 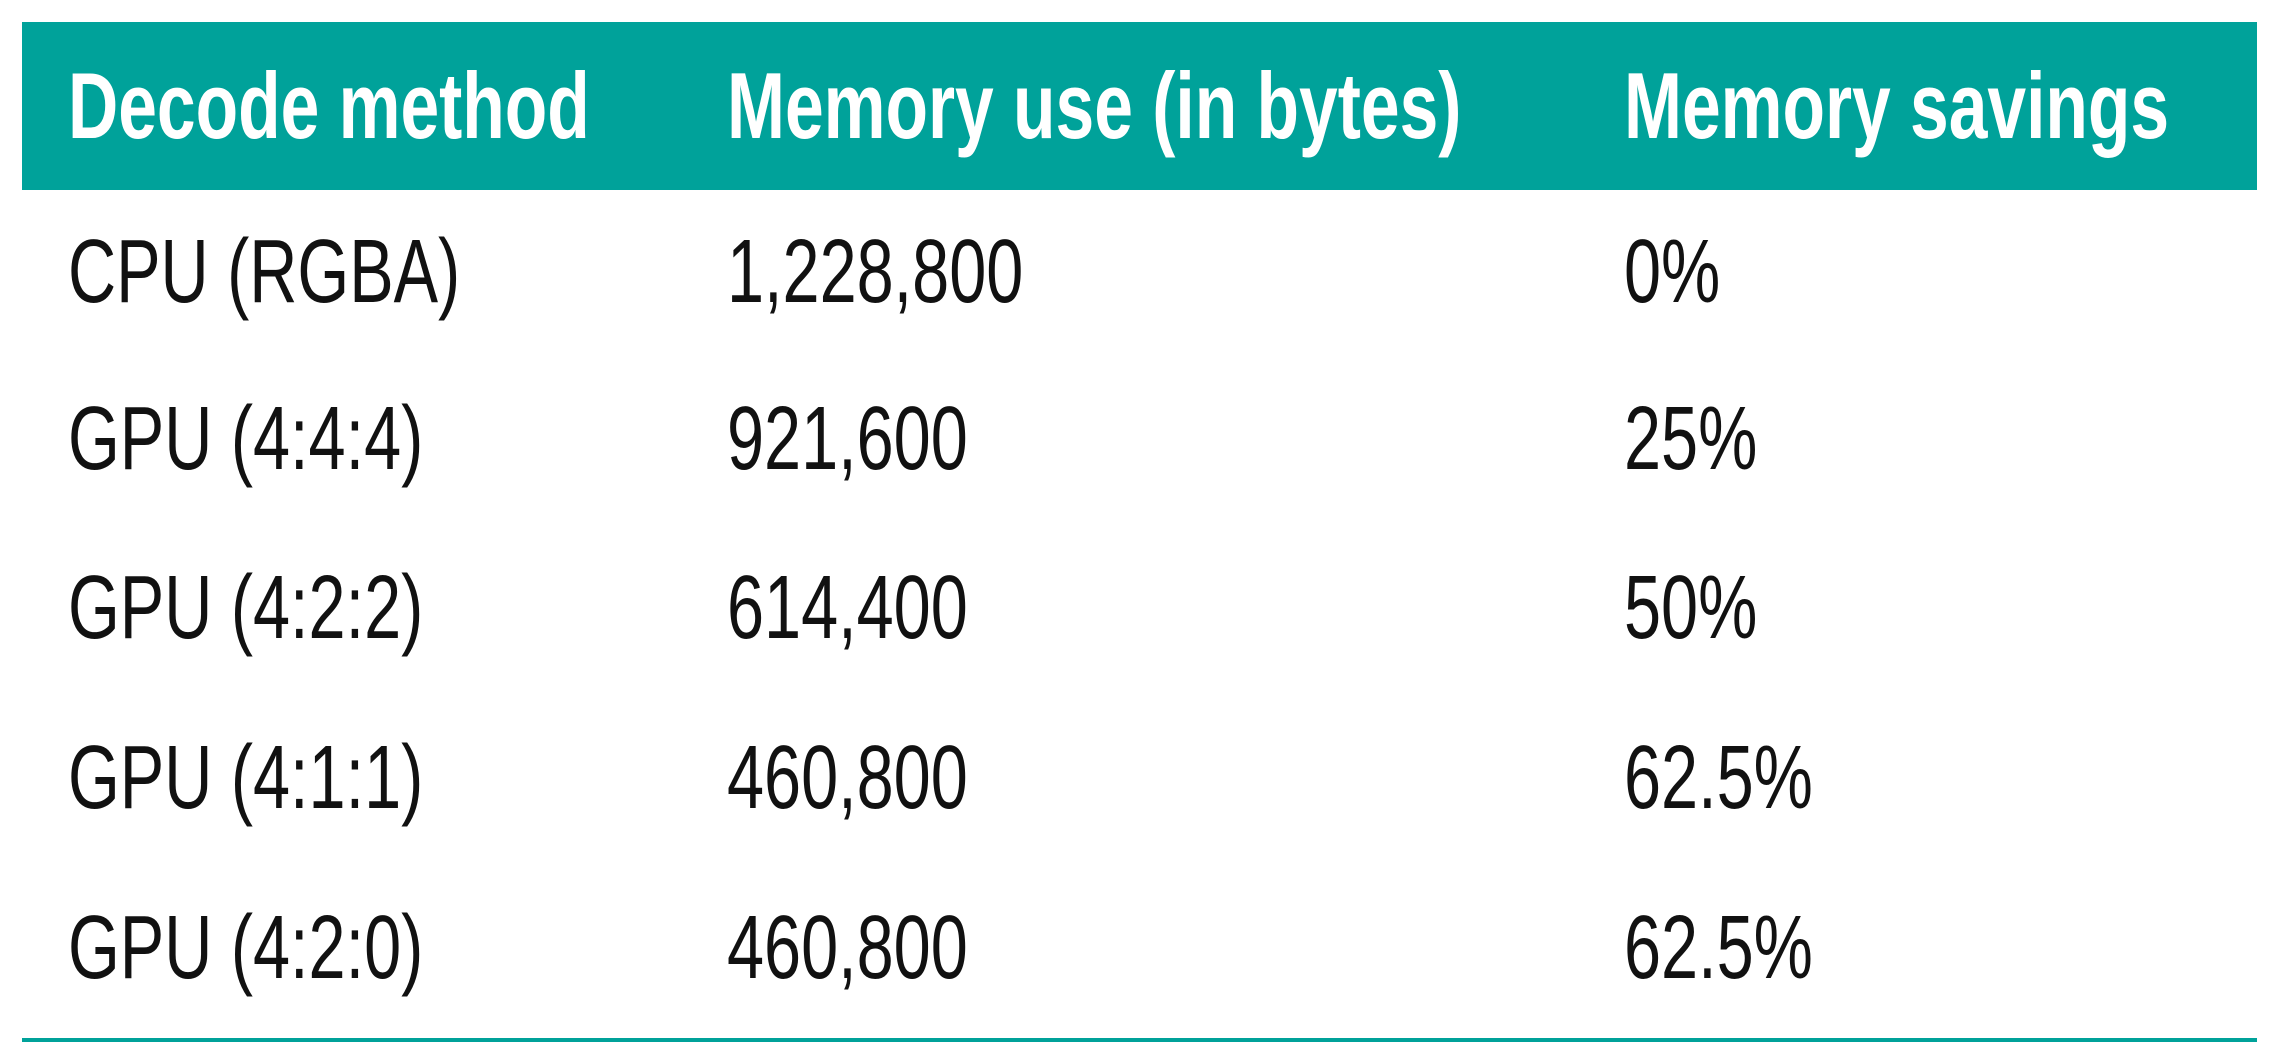 I want to click on table-cell: 25%, so click(x=1691, y=439).